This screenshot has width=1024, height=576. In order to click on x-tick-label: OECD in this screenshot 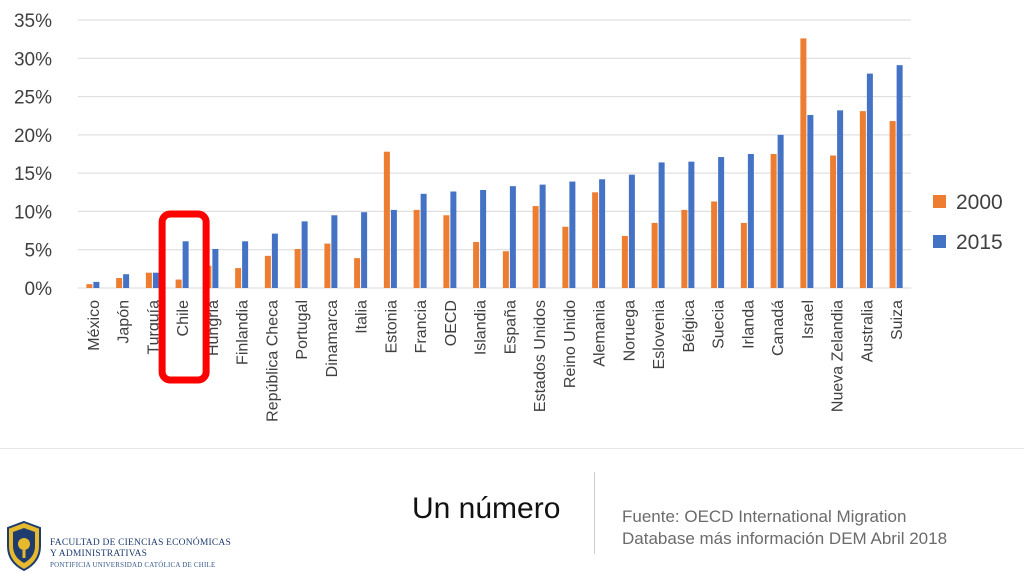, I will do `click(451, 323)`.